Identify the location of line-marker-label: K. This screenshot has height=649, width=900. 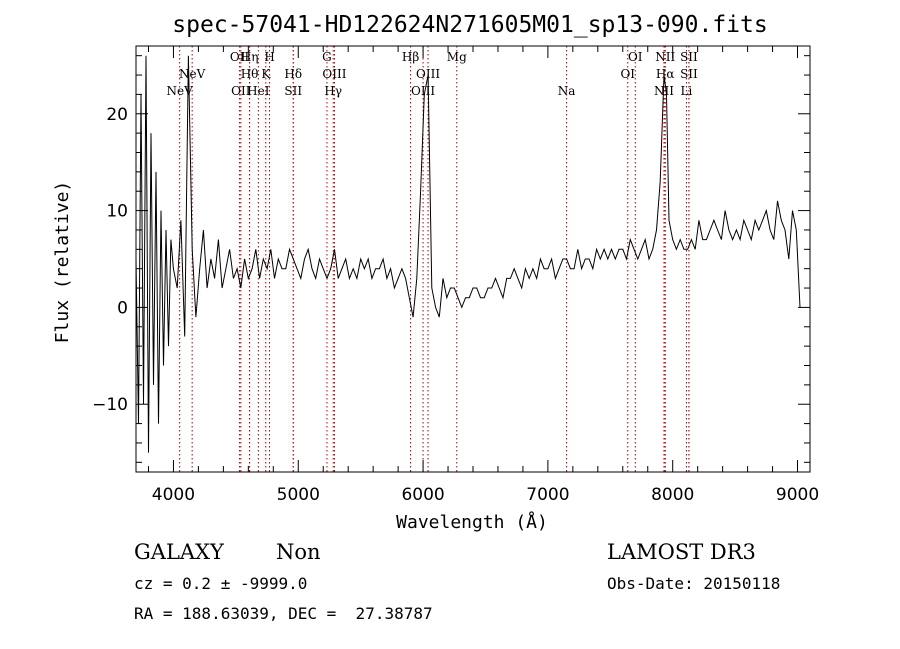
(266, 74).